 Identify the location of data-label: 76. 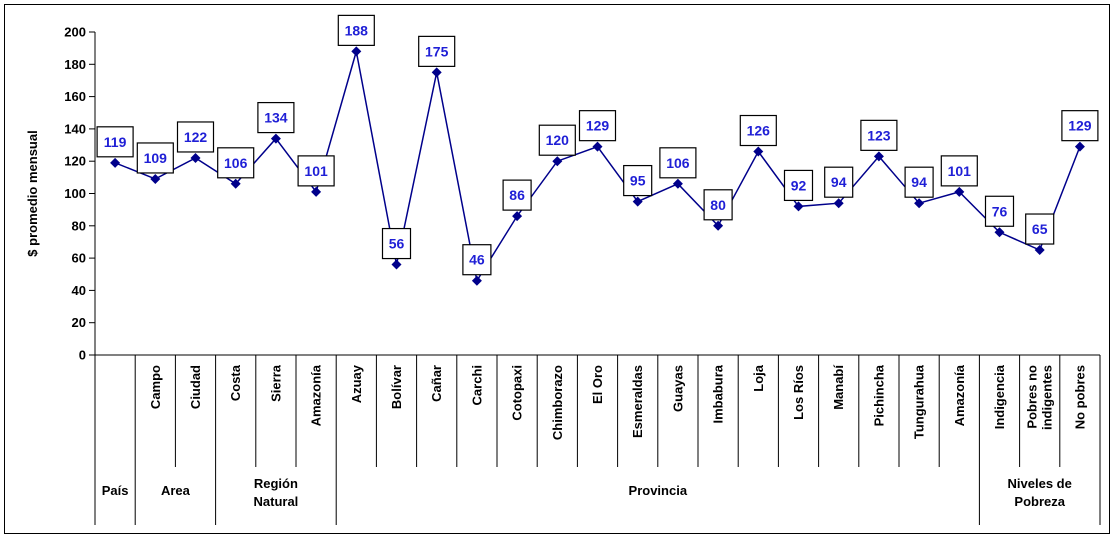
(1000, 211).